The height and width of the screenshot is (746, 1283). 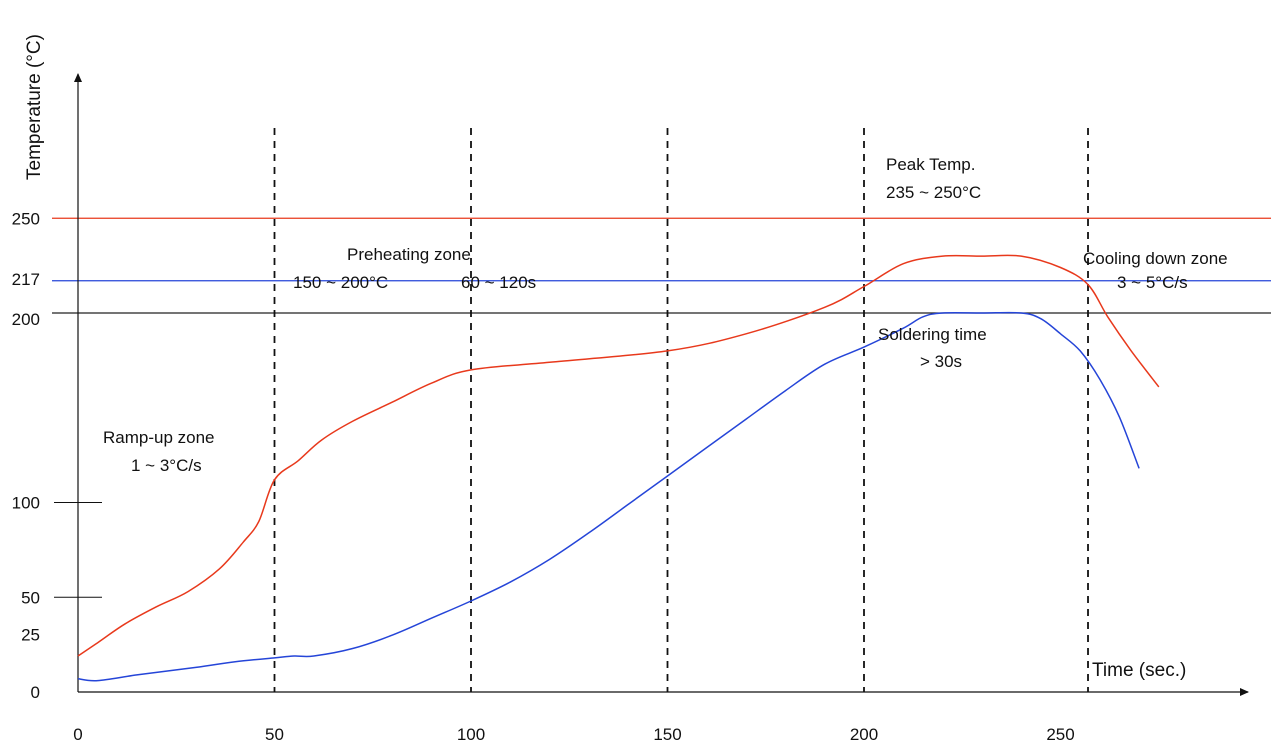 I want to click on y-tick-label-0: 0, so click(x=35, y=692).